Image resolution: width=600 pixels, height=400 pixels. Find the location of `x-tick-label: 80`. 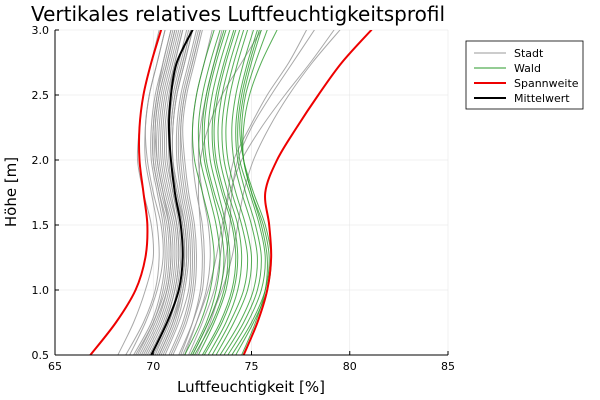

x-tick-label: 80 is located at coordinates (350, 366).